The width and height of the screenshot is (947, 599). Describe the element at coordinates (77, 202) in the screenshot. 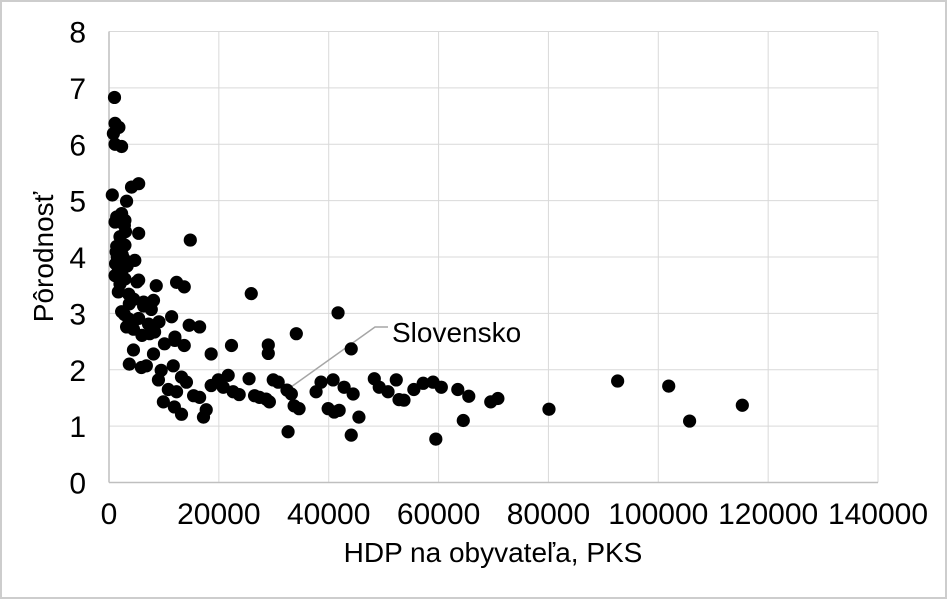

I see `y-tick-label: 5` at that location.